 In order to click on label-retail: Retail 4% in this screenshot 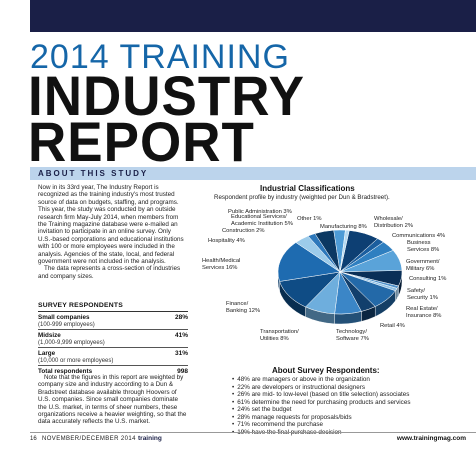, I will do `click(392, 326)`.